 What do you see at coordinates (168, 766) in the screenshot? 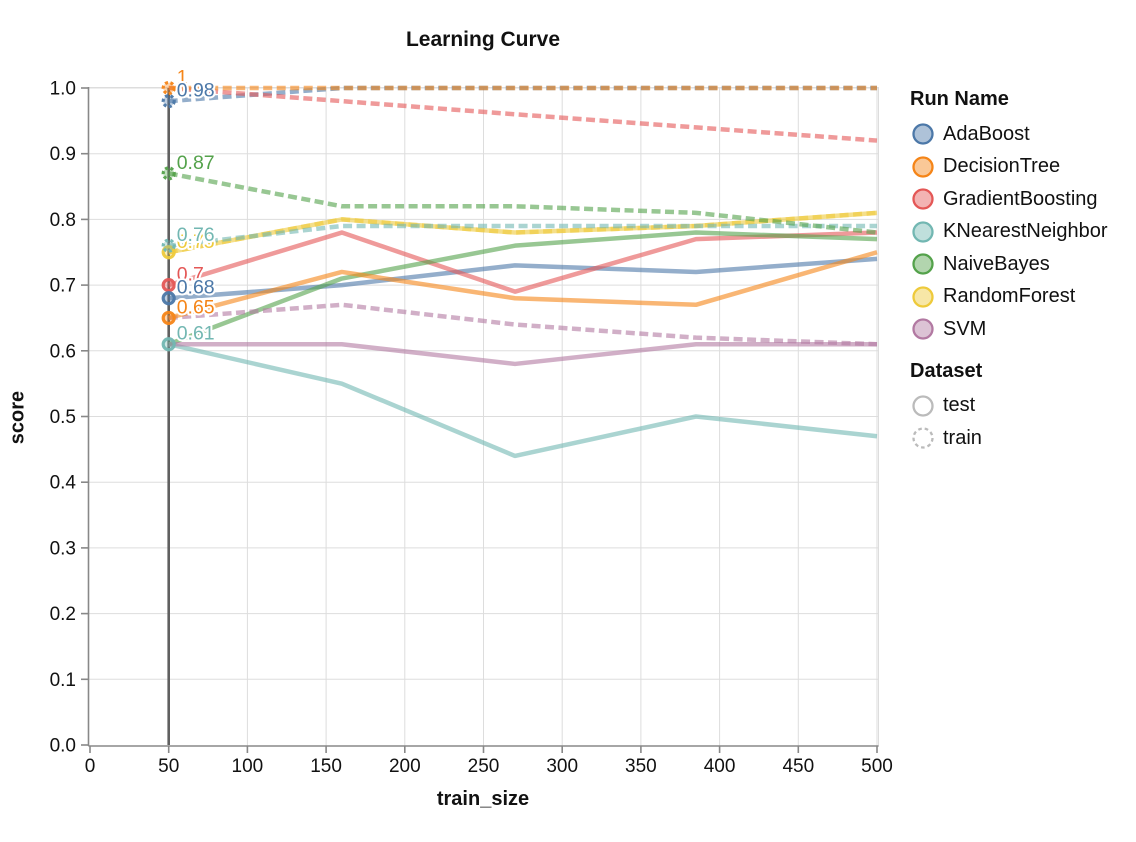
I see `x-tick-label: 50` at bounding box center [168, 766].